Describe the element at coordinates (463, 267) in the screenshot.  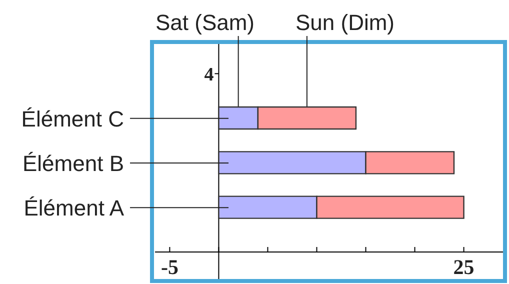
I see `x-tick-label: 25` at that location.